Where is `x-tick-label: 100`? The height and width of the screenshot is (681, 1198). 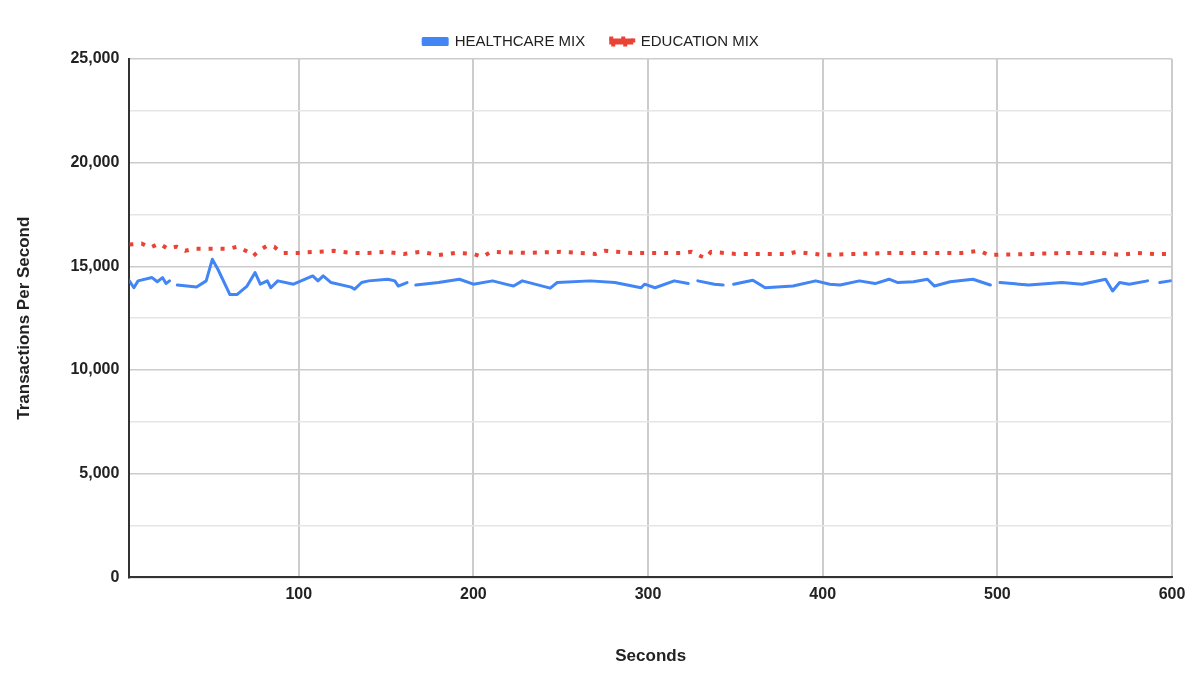 x-tick-label: 100 is located at coordinates (299, 594).